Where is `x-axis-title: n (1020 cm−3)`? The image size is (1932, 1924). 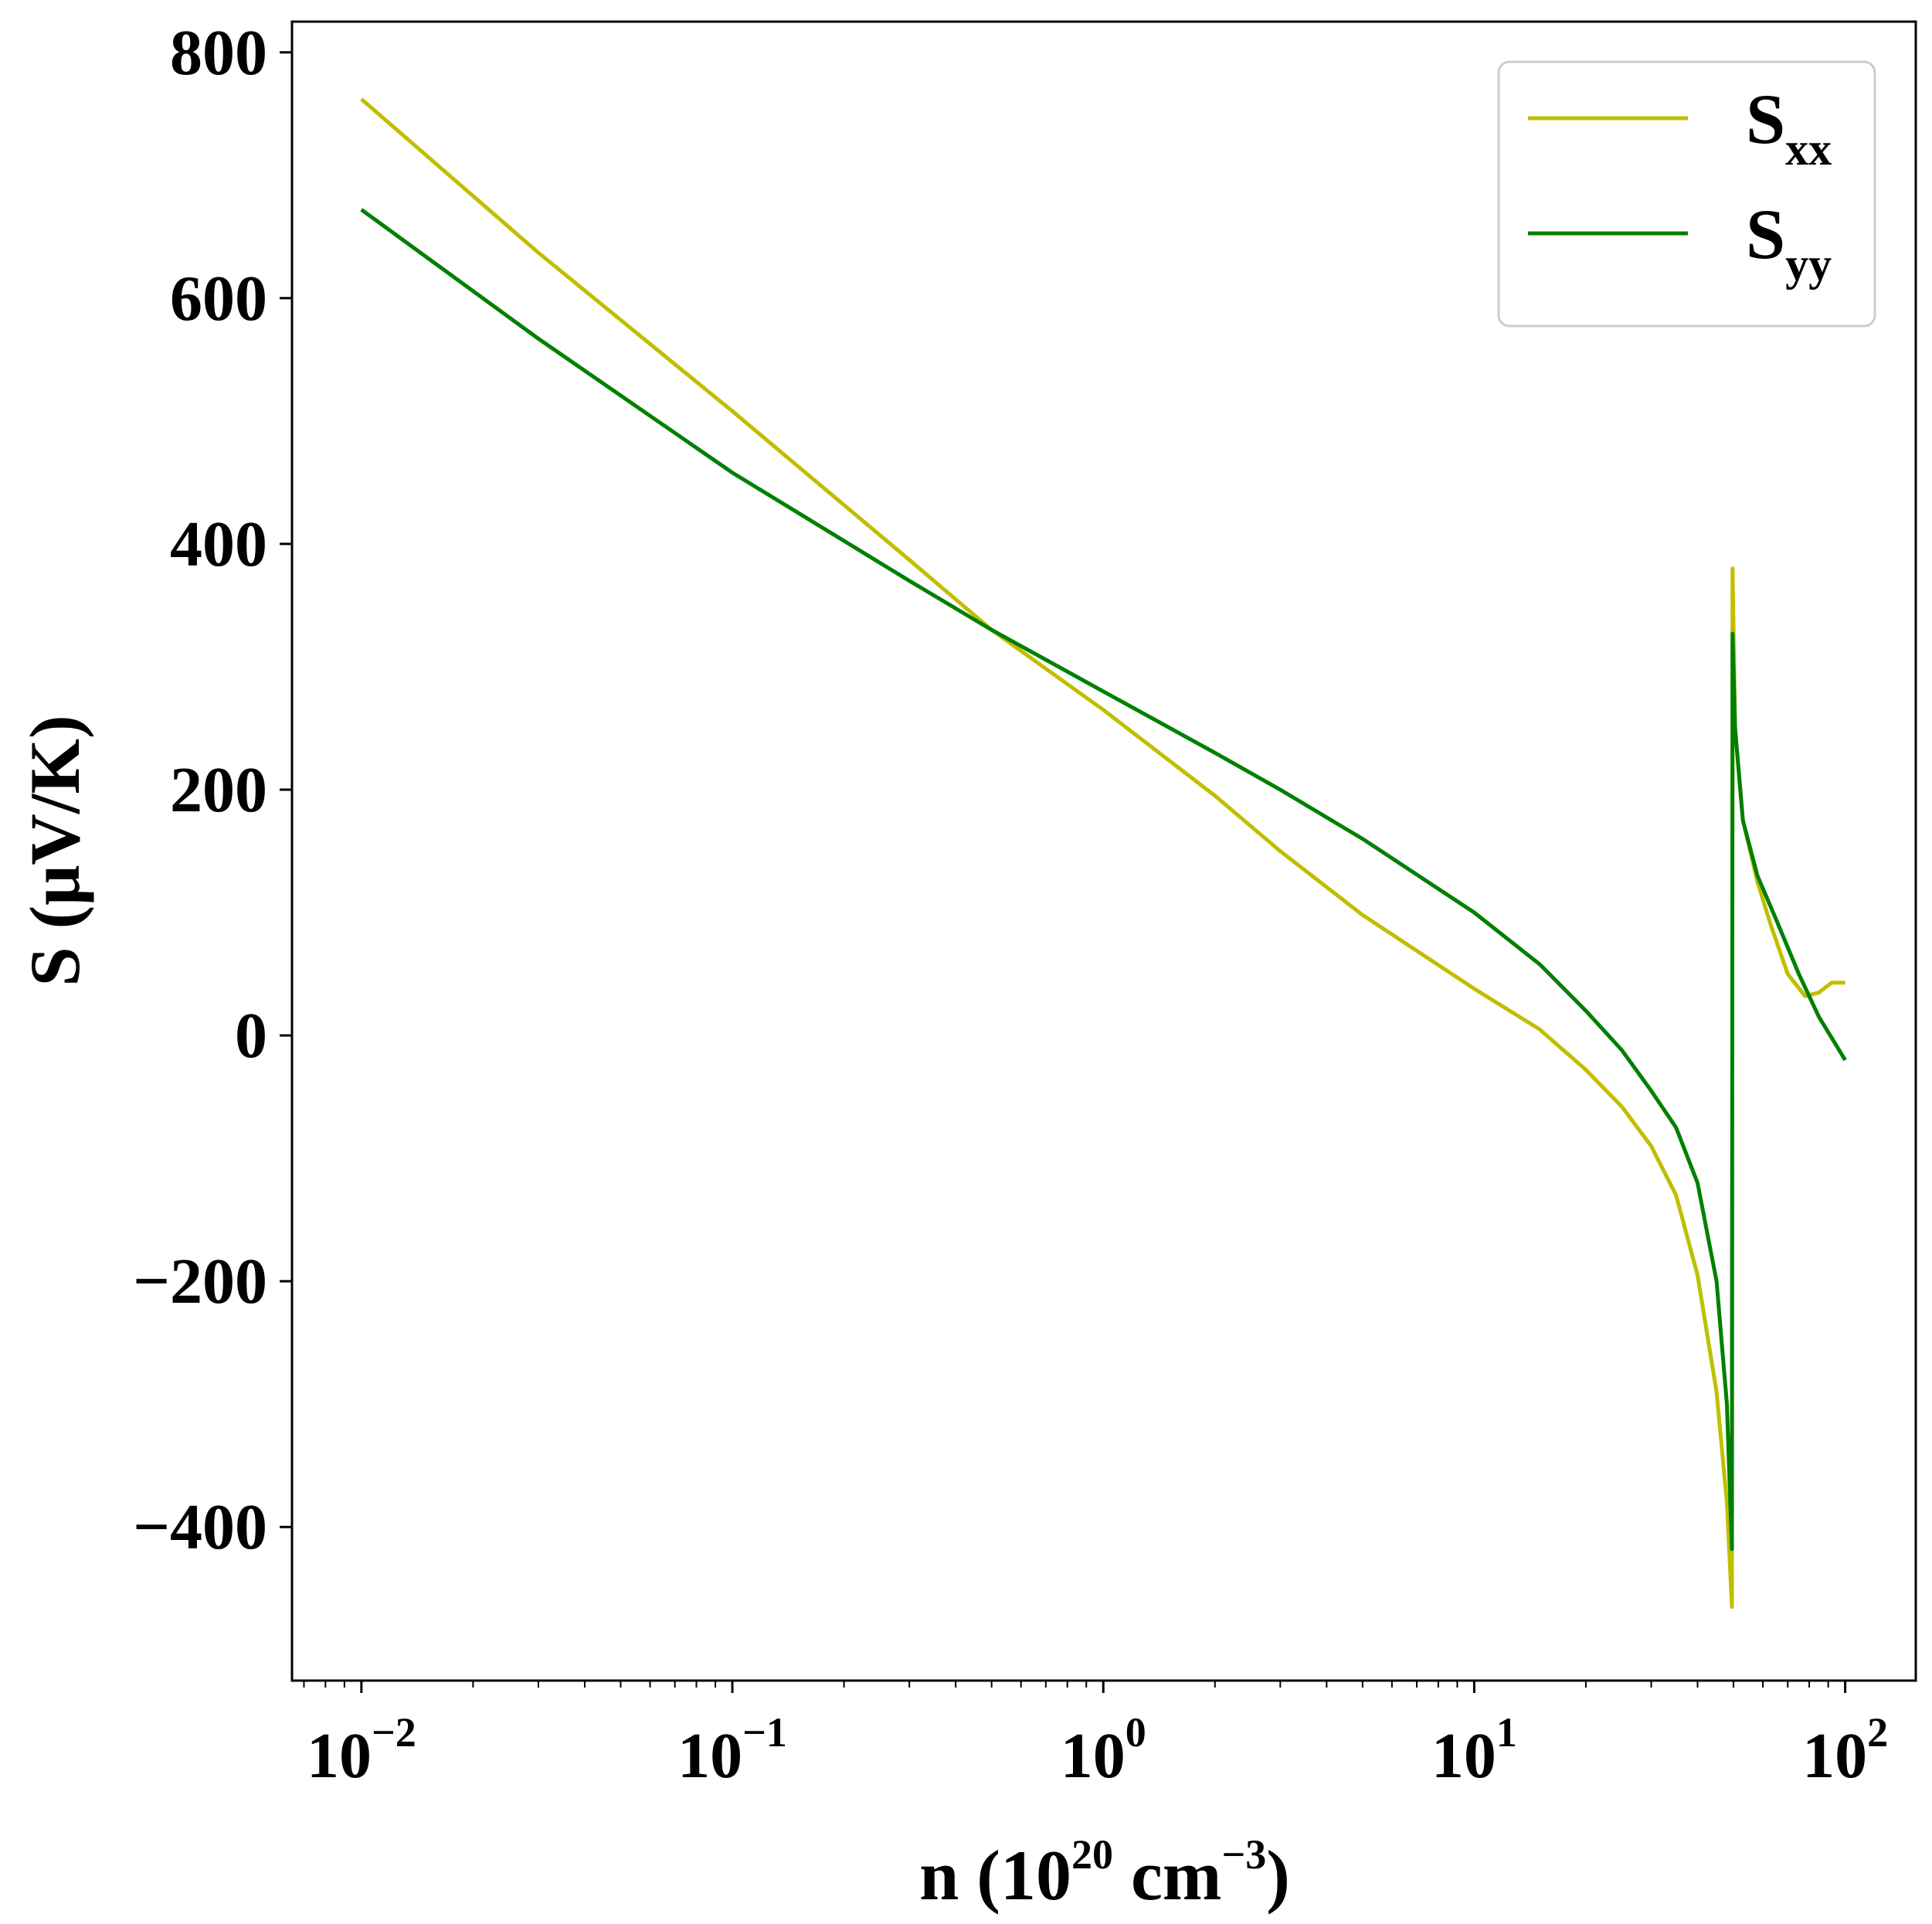 x-axis-title: n (1020 cm−3) is located at coordinates (1104, 1873).